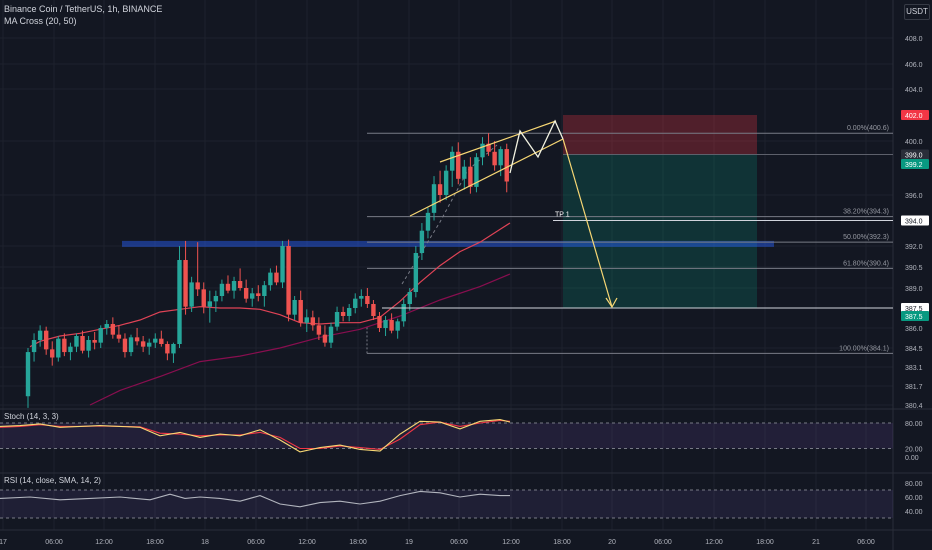 The width and height of the screenshot is (932, 550). Describe the element at coordinates (587, 223) in the screenshot. I see `forecast-arrow` at that location.